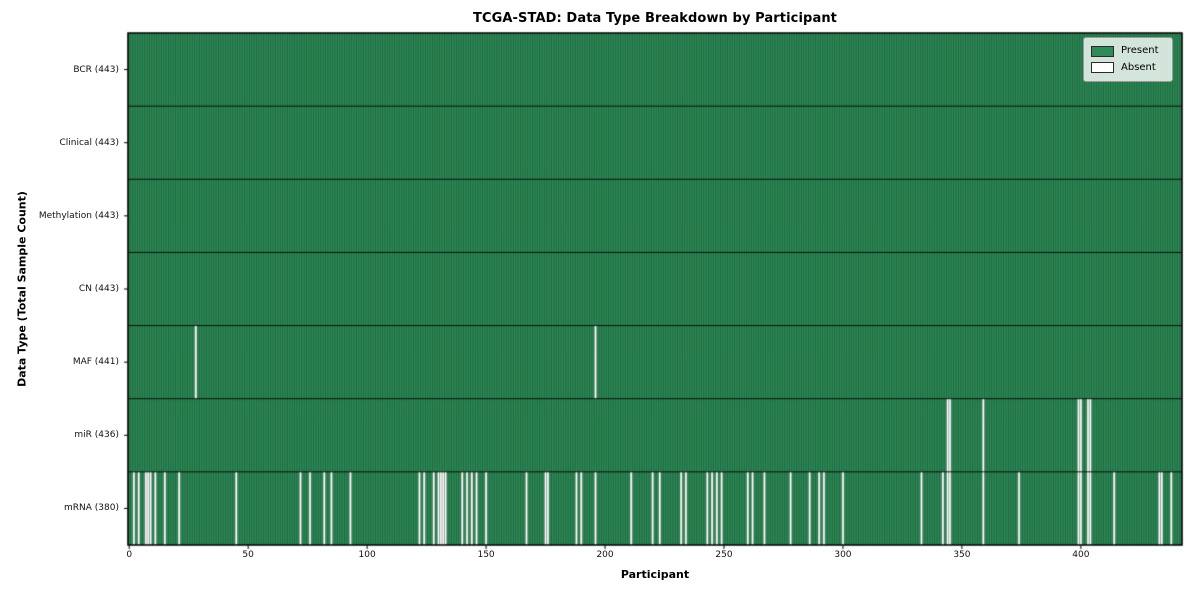 The height and width of the screenshot is (600, 1200). I want to click on x-tick-label: 0, so click(129, 555).